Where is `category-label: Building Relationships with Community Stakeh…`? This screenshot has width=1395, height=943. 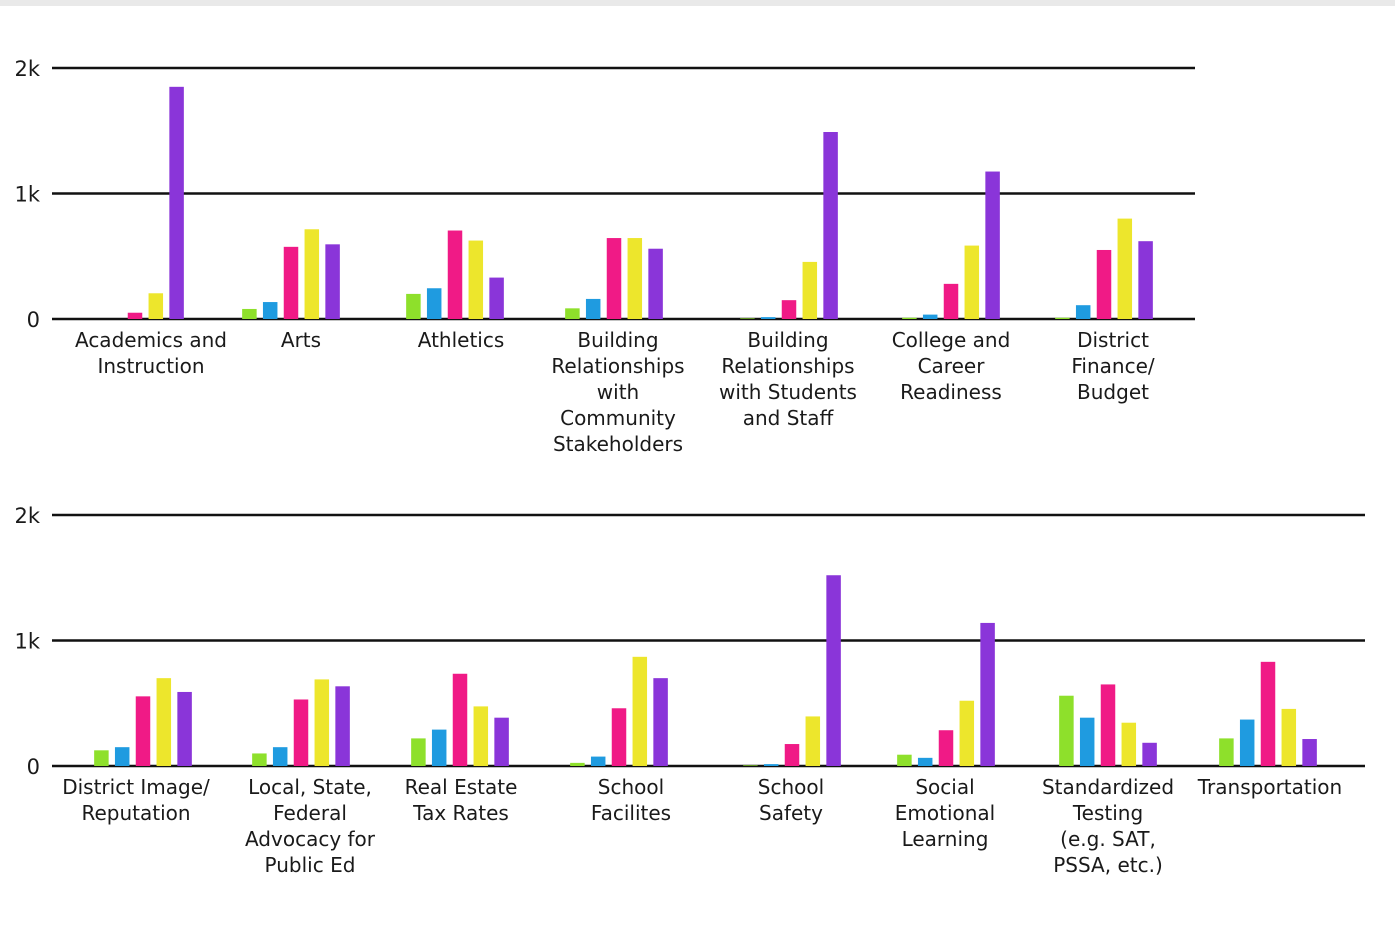
category-label: Building Relationships with Community Stakeh… is located at coordinates (617, 392).